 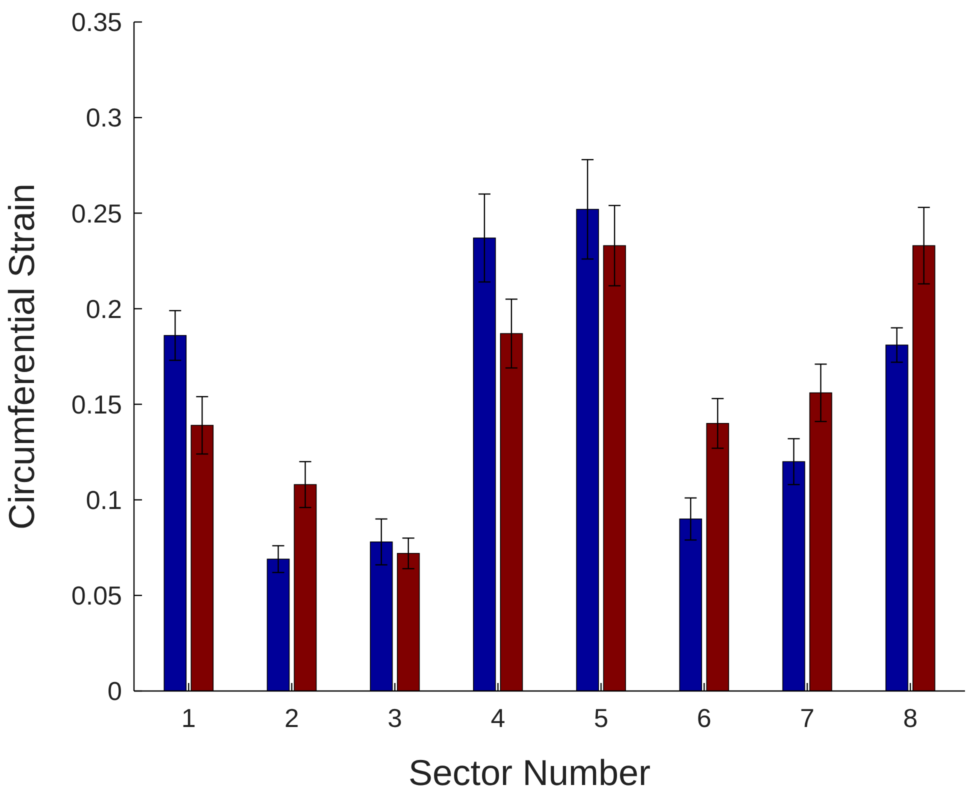 I want to click on x-tick-label: 7, so click(x=807, y=718).